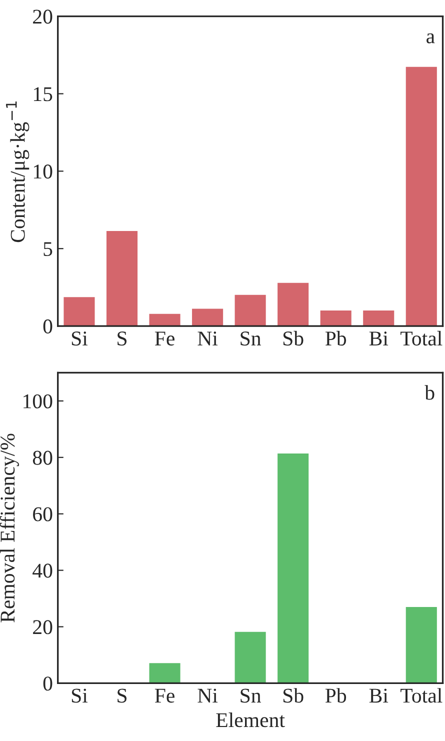 Image resolution: width=445 pixels, height=741 pixels. What do you see at coordinates (43, 94) in the screenshot?
I see `y-tick-label: 15` at bounding box center [43, 94].